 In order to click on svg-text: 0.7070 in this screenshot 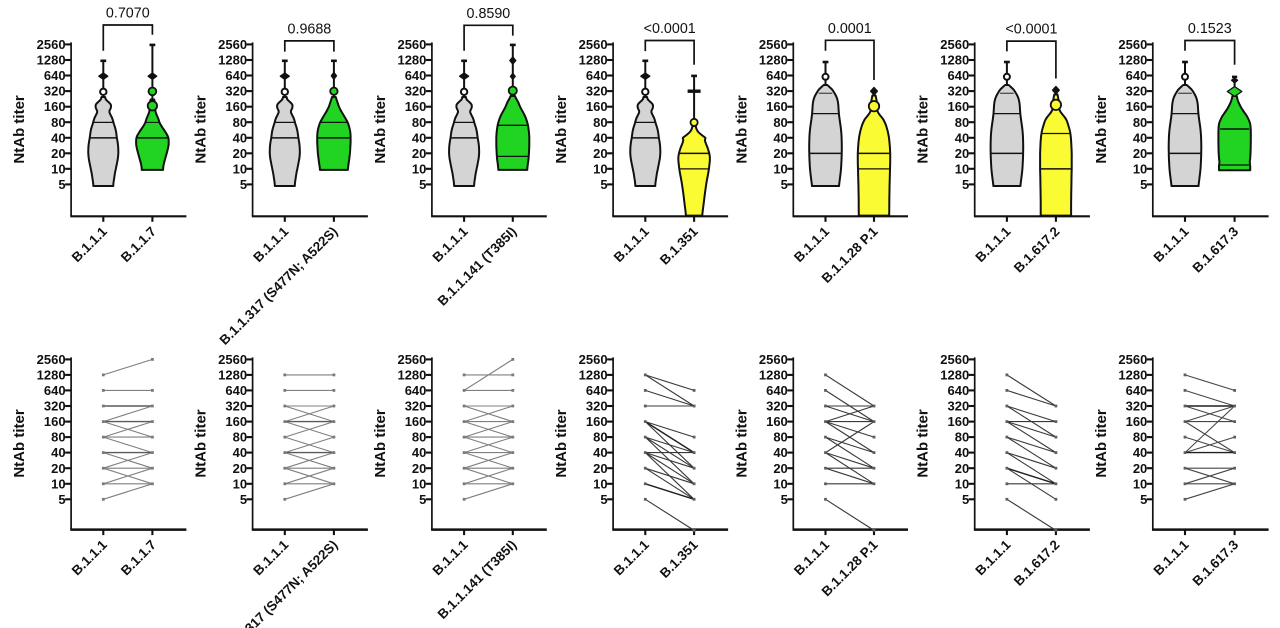, I will do `click(128, 14)`.